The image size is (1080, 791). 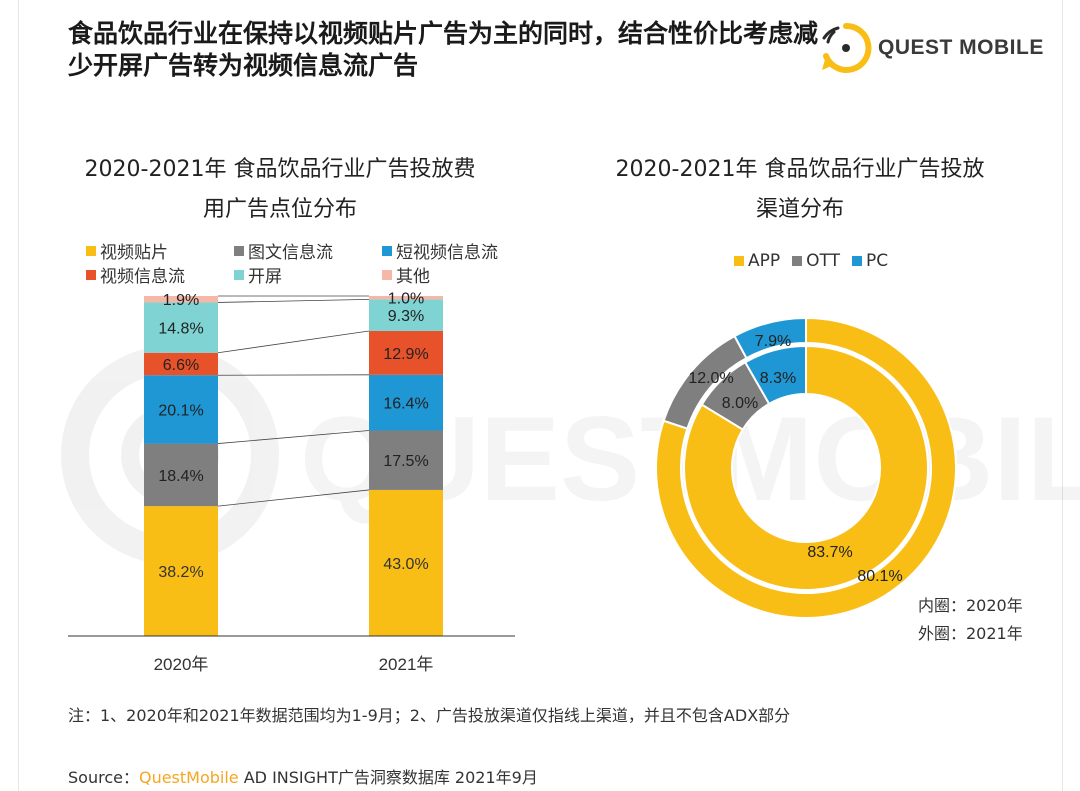 I want to click on chart2-title-line2: 渠道分布, so click(x=799, y=209).